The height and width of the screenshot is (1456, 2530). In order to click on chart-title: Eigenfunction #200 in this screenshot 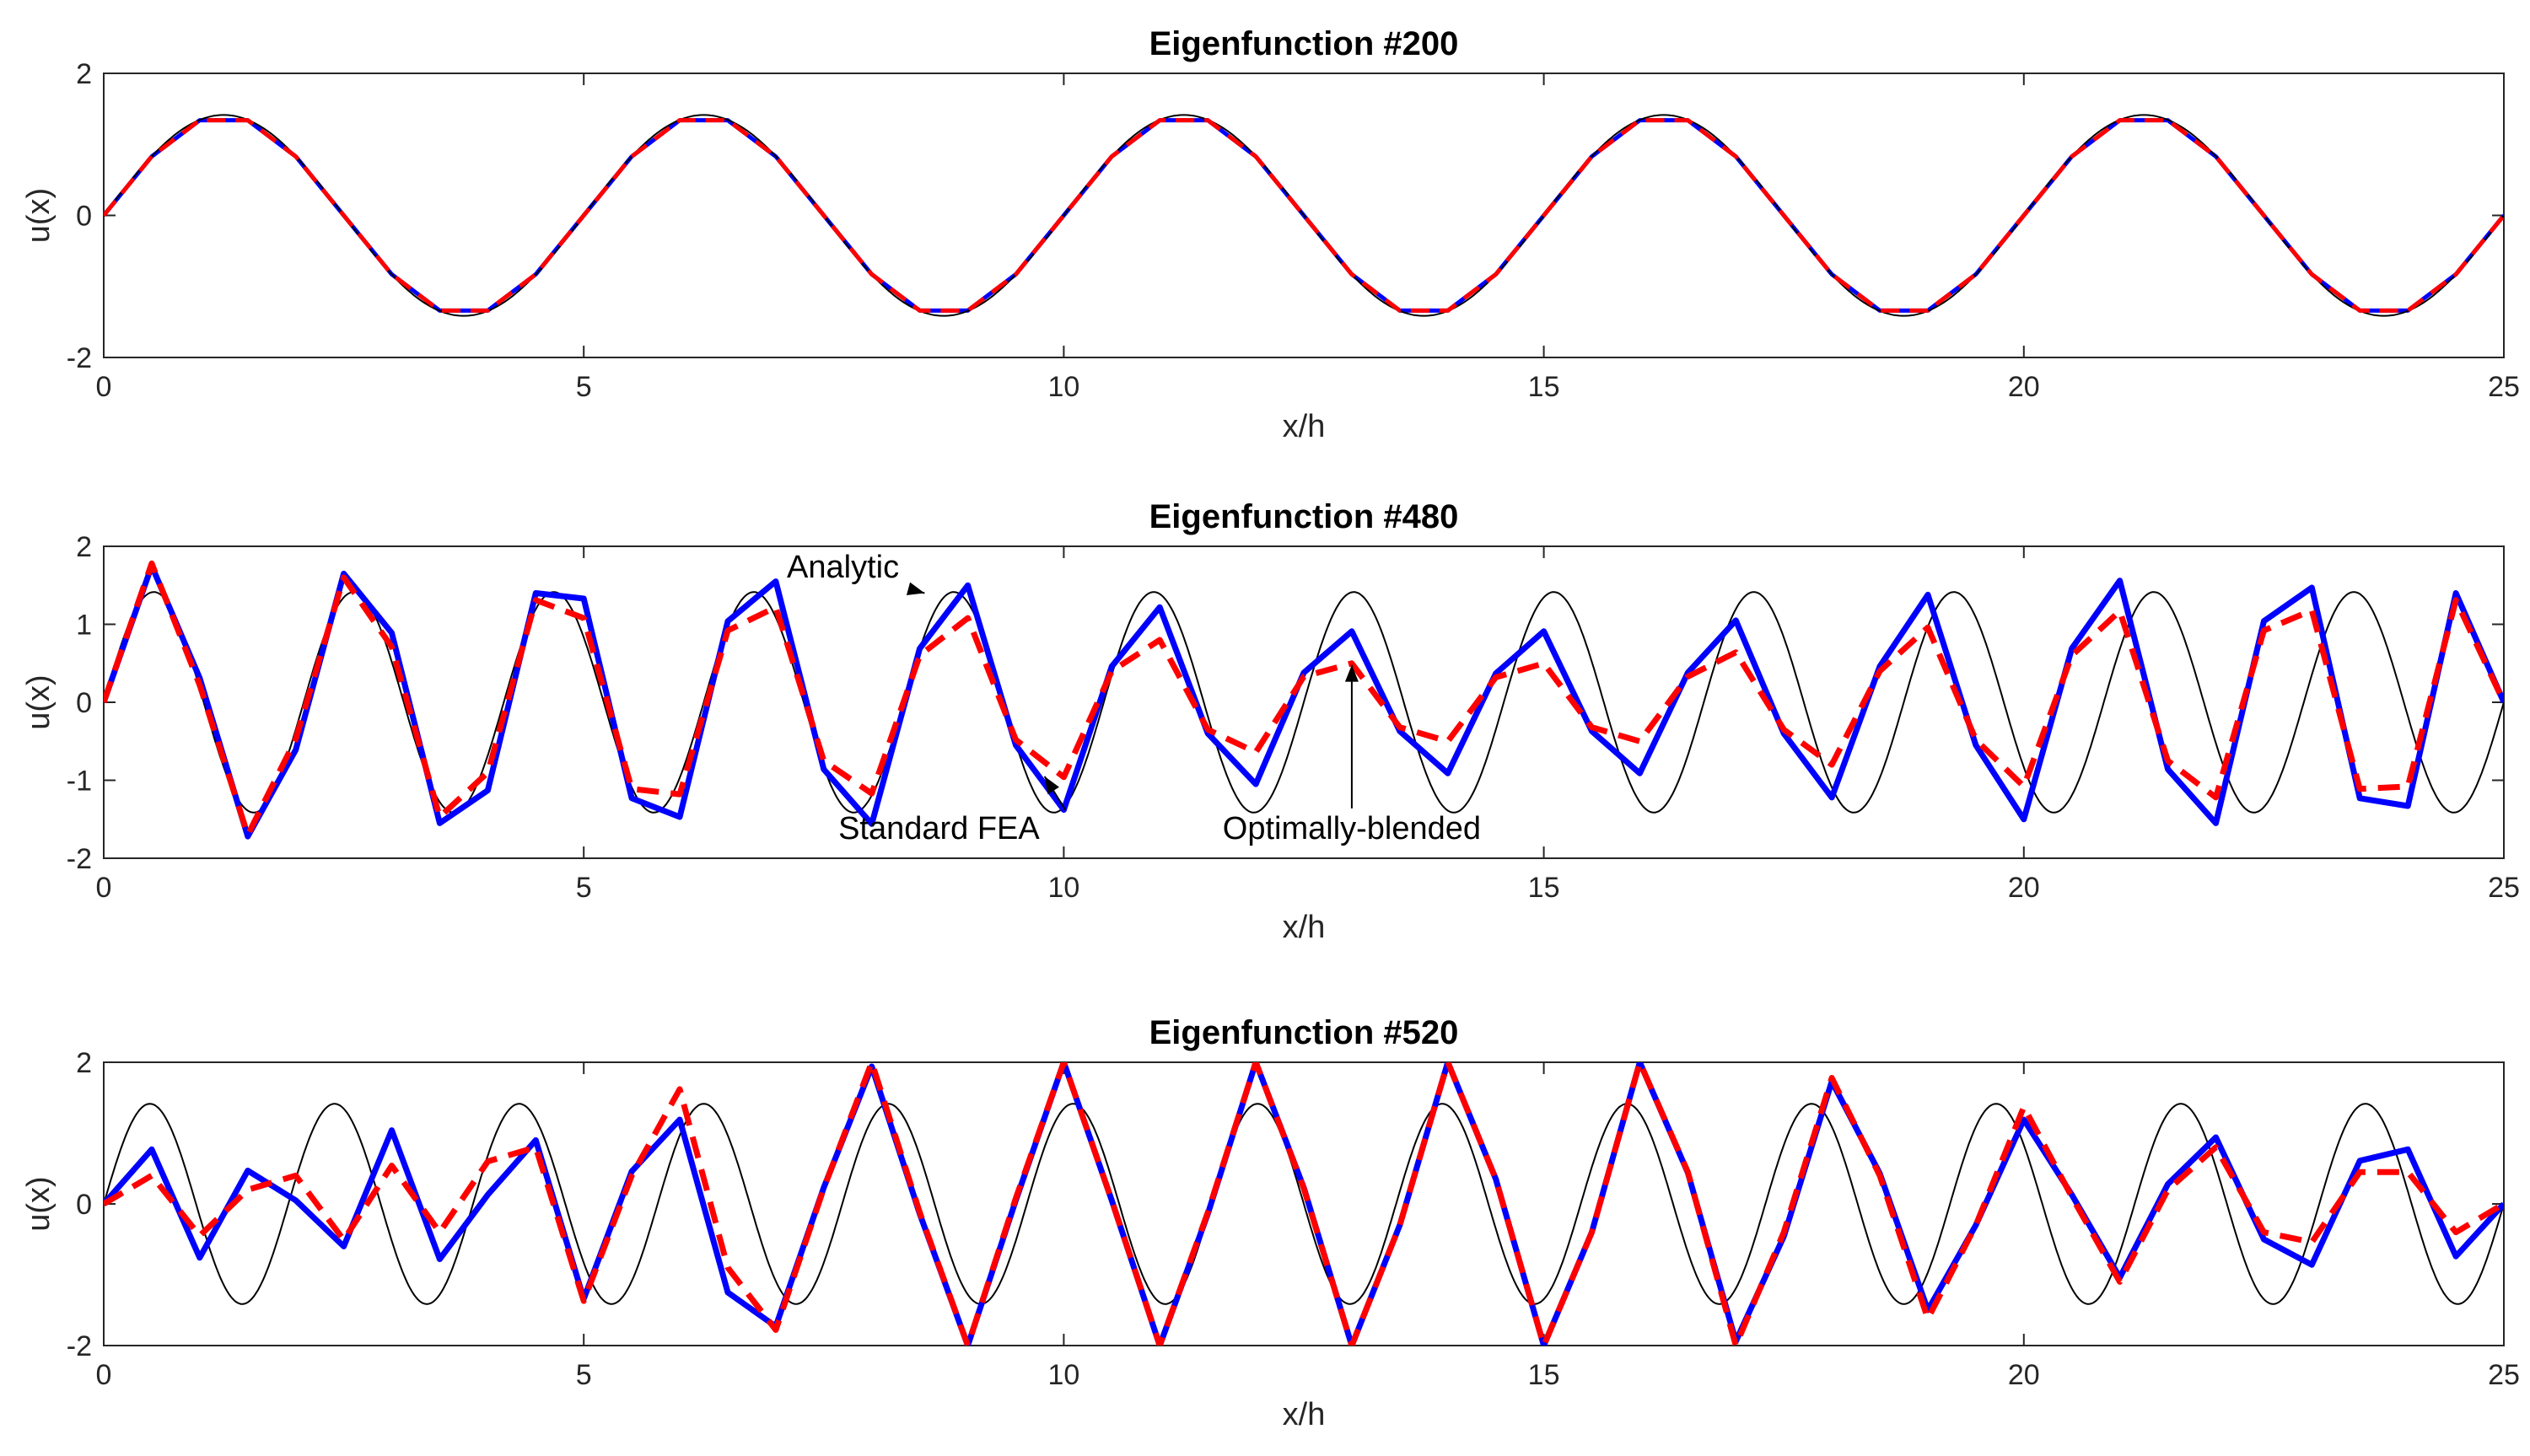, I will do `click(1304, 43)`.